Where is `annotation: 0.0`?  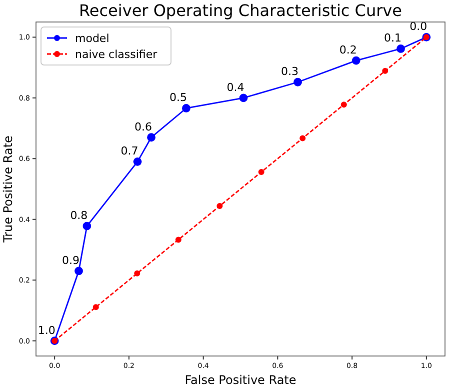 annotation: 0.0 is located at coordinates (419, 27).